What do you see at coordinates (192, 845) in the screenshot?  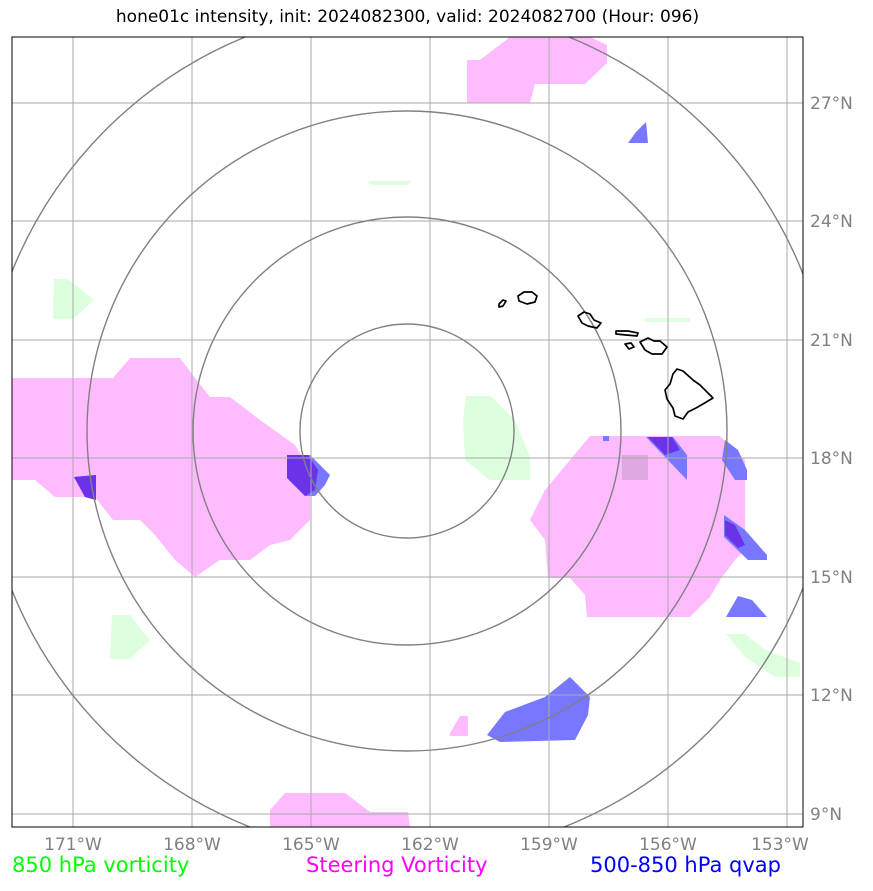 I see `lon-tick-label: 168°W` at bounding box center [192, 845].